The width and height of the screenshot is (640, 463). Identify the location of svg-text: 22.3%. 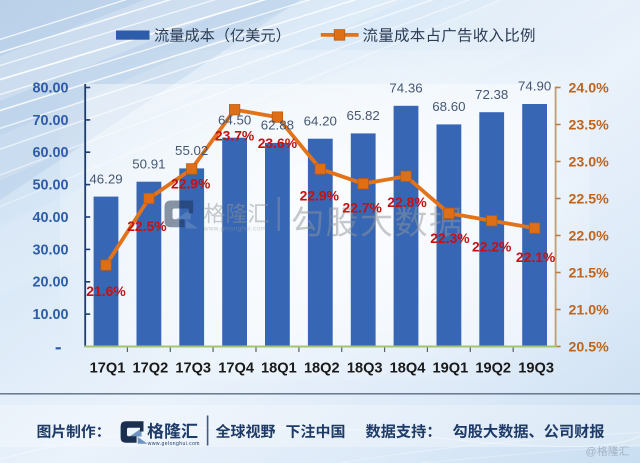
(449, 238).